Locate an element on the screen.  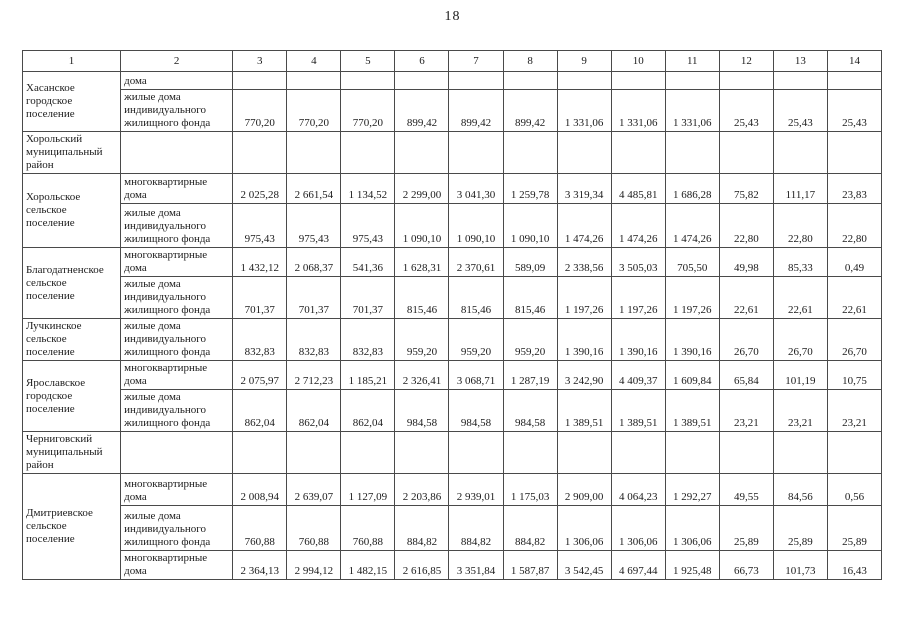
value-cell: 2 008,94 is located at coordinates (260, 489).